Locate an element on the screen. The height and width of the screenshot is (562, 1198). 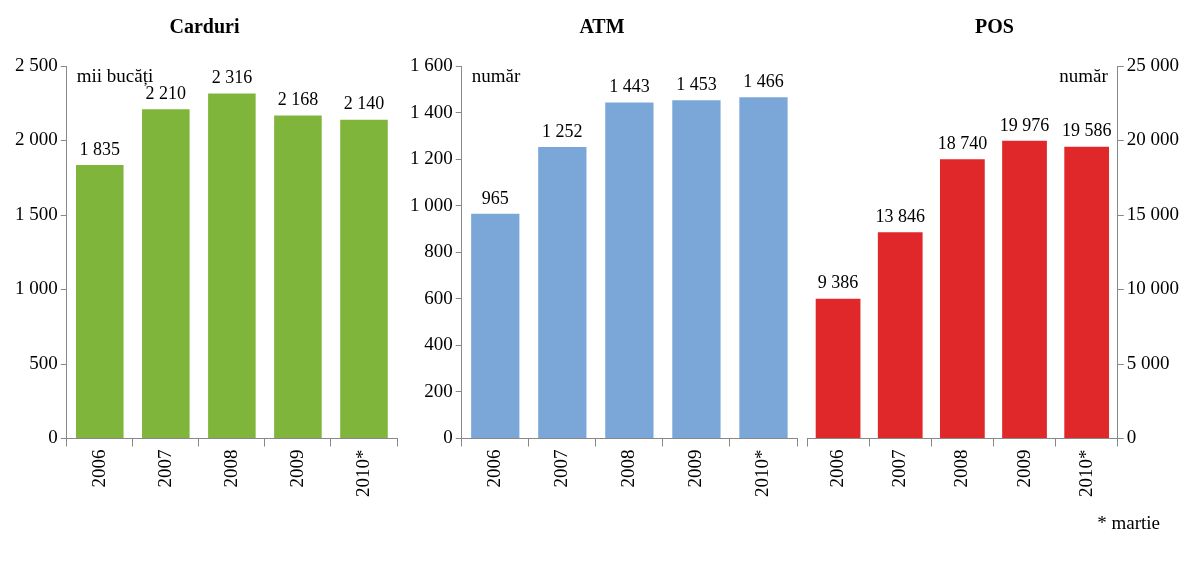
y2-tick-label: 5 000 is located at coordinates (1148, 362).